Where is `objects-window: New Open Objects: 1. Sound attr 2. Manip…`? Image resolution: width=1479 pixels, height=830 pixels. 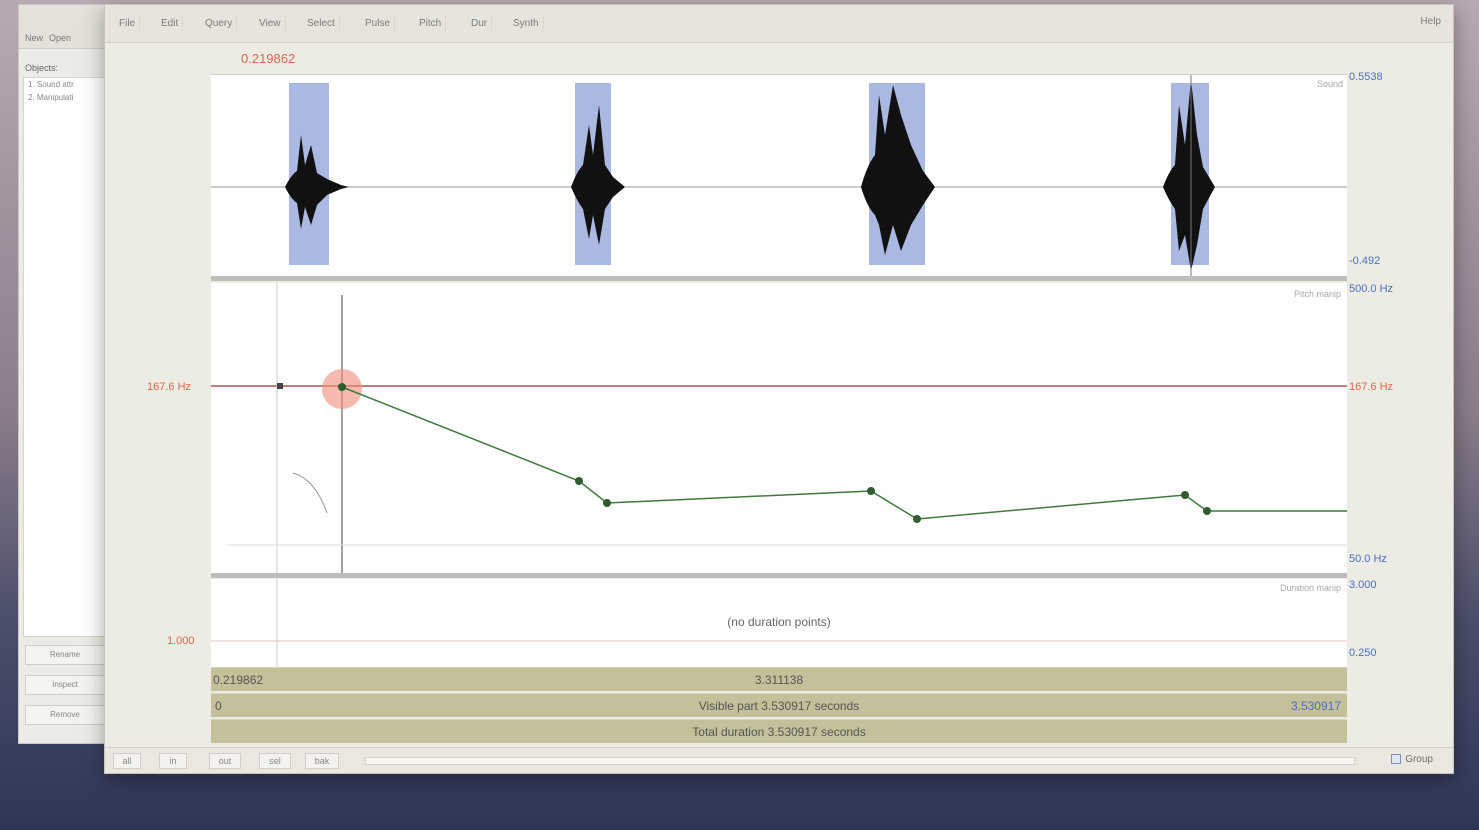 objects-window: New Open Objects: 1. Sound attr 2. Manip… is located at coordinates (66, 374).